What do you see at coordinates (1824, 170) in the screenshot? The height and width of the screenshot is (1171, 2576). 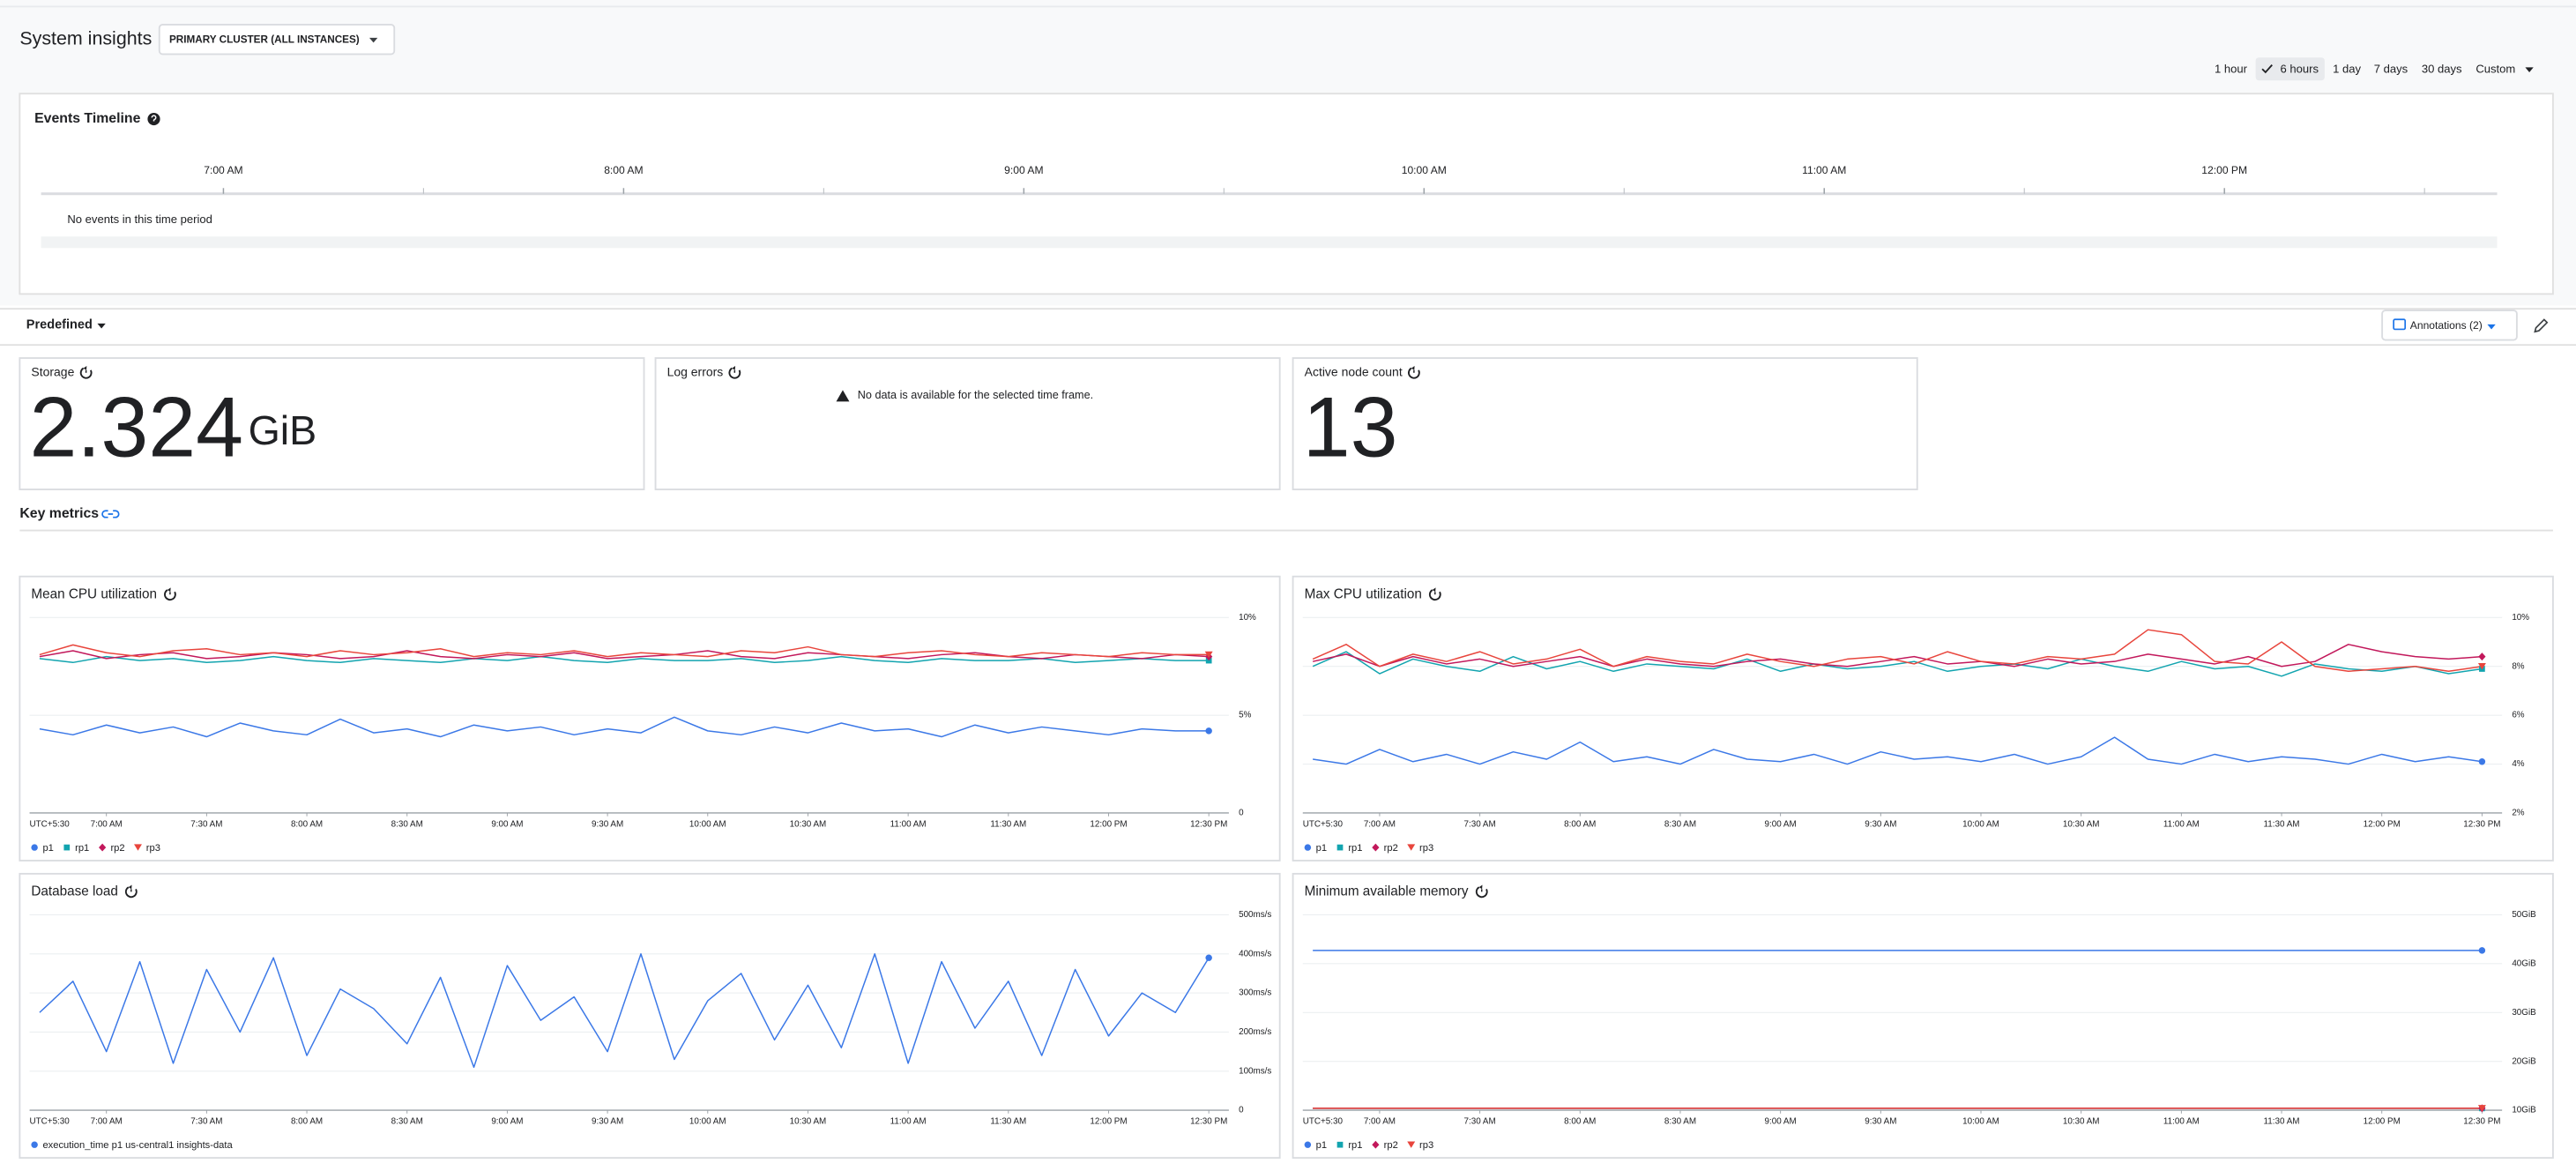 I see `timeline-tick-label: 11:00 AM` at bounding box center [1824, 170].